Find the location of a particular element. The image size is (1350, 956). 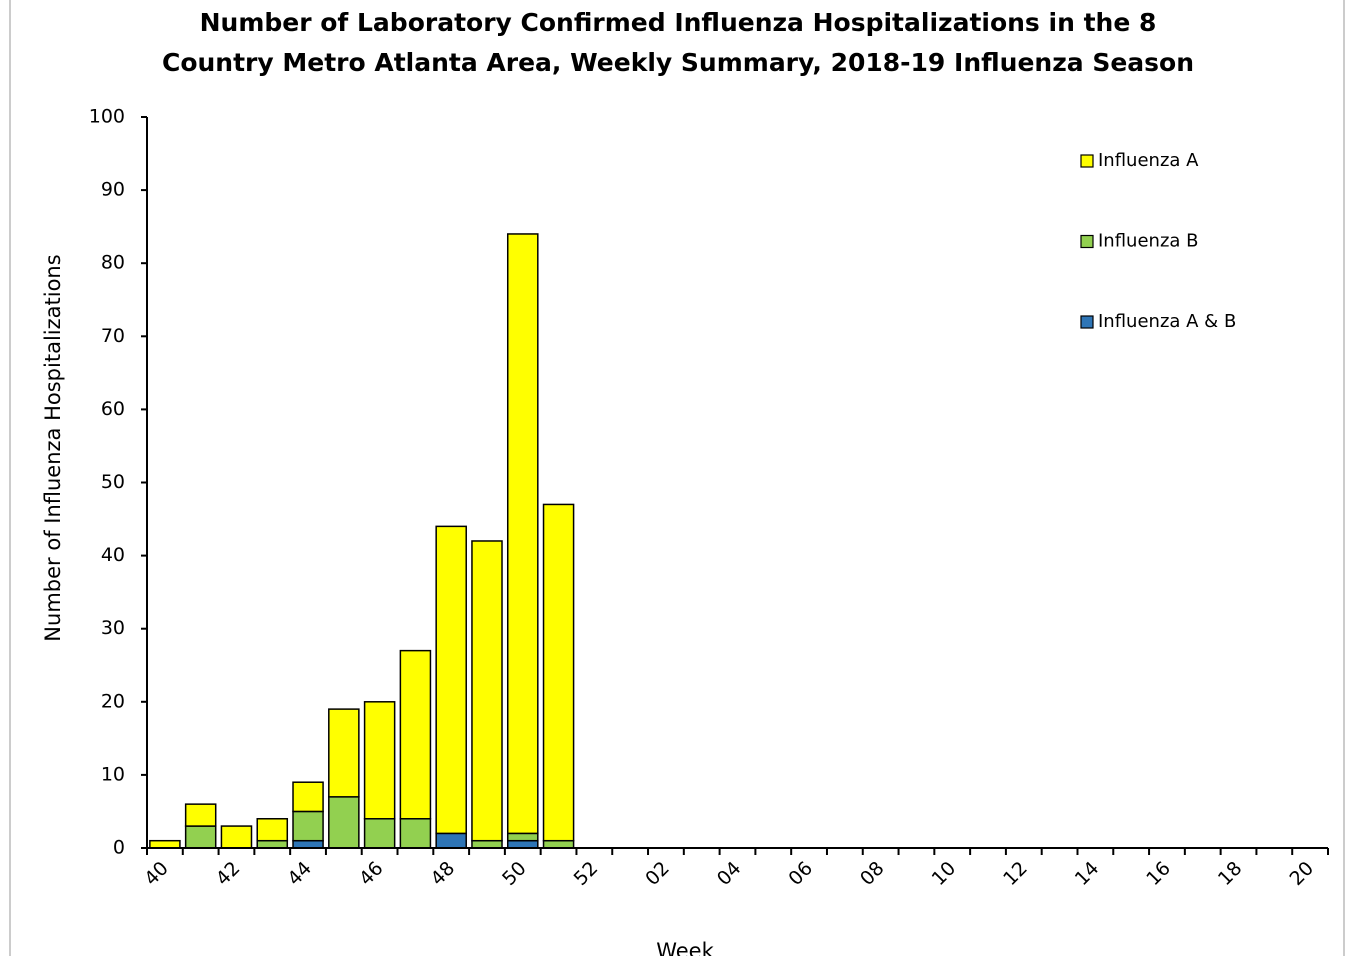

y-tick-label: 80 is located at coordinates (113, 263).